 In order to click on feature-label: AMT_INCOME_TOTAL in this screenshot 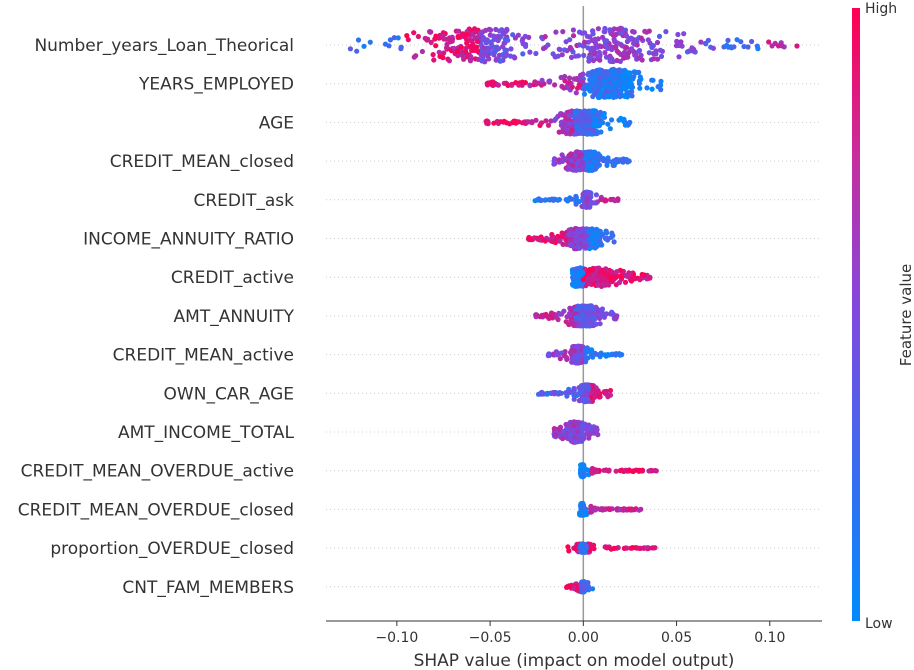, I will do `click(206, 433)`.